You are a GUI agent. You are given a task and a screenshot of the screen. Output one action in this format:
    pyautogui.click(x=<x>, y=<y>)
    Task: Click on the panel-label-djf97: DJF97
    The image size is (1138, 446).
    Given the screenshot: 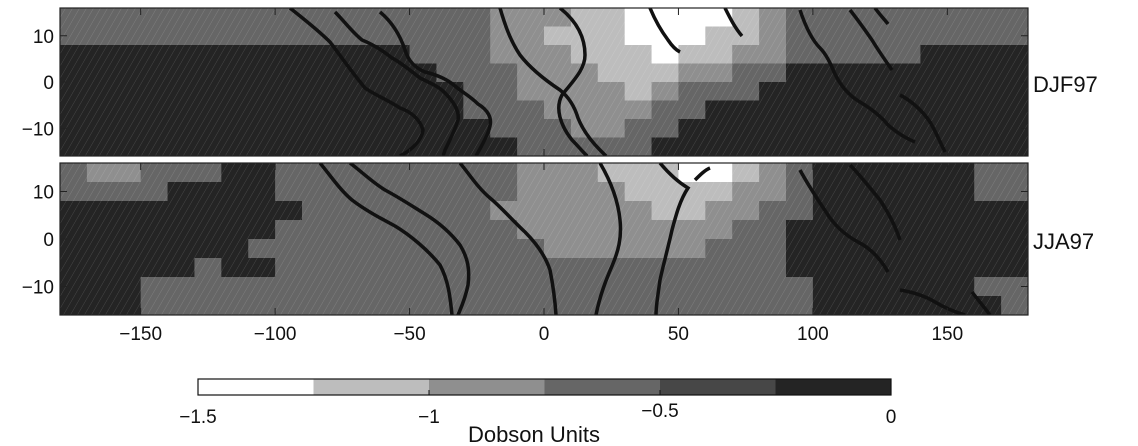 What is the action you would take?
    pyautogui.click(x=1065, y=84)
    